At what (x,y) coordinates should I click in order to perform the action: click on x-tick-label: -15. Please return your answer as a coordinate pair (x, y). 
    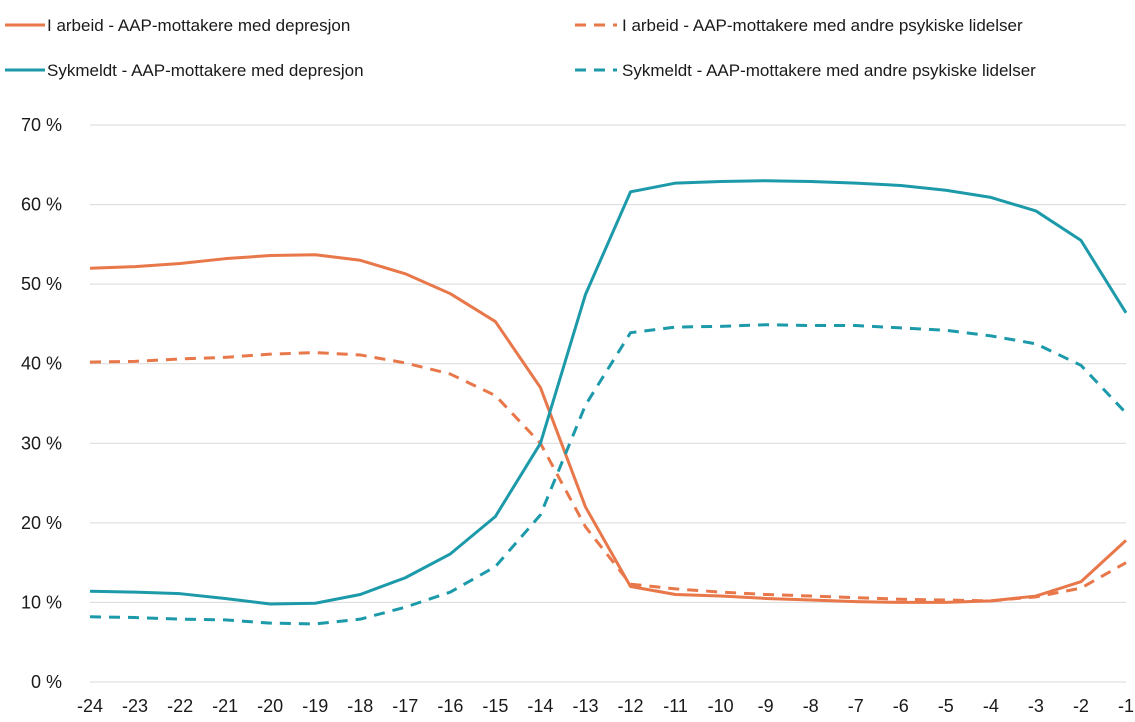
    Looking at the image, I should click on (495, 706).